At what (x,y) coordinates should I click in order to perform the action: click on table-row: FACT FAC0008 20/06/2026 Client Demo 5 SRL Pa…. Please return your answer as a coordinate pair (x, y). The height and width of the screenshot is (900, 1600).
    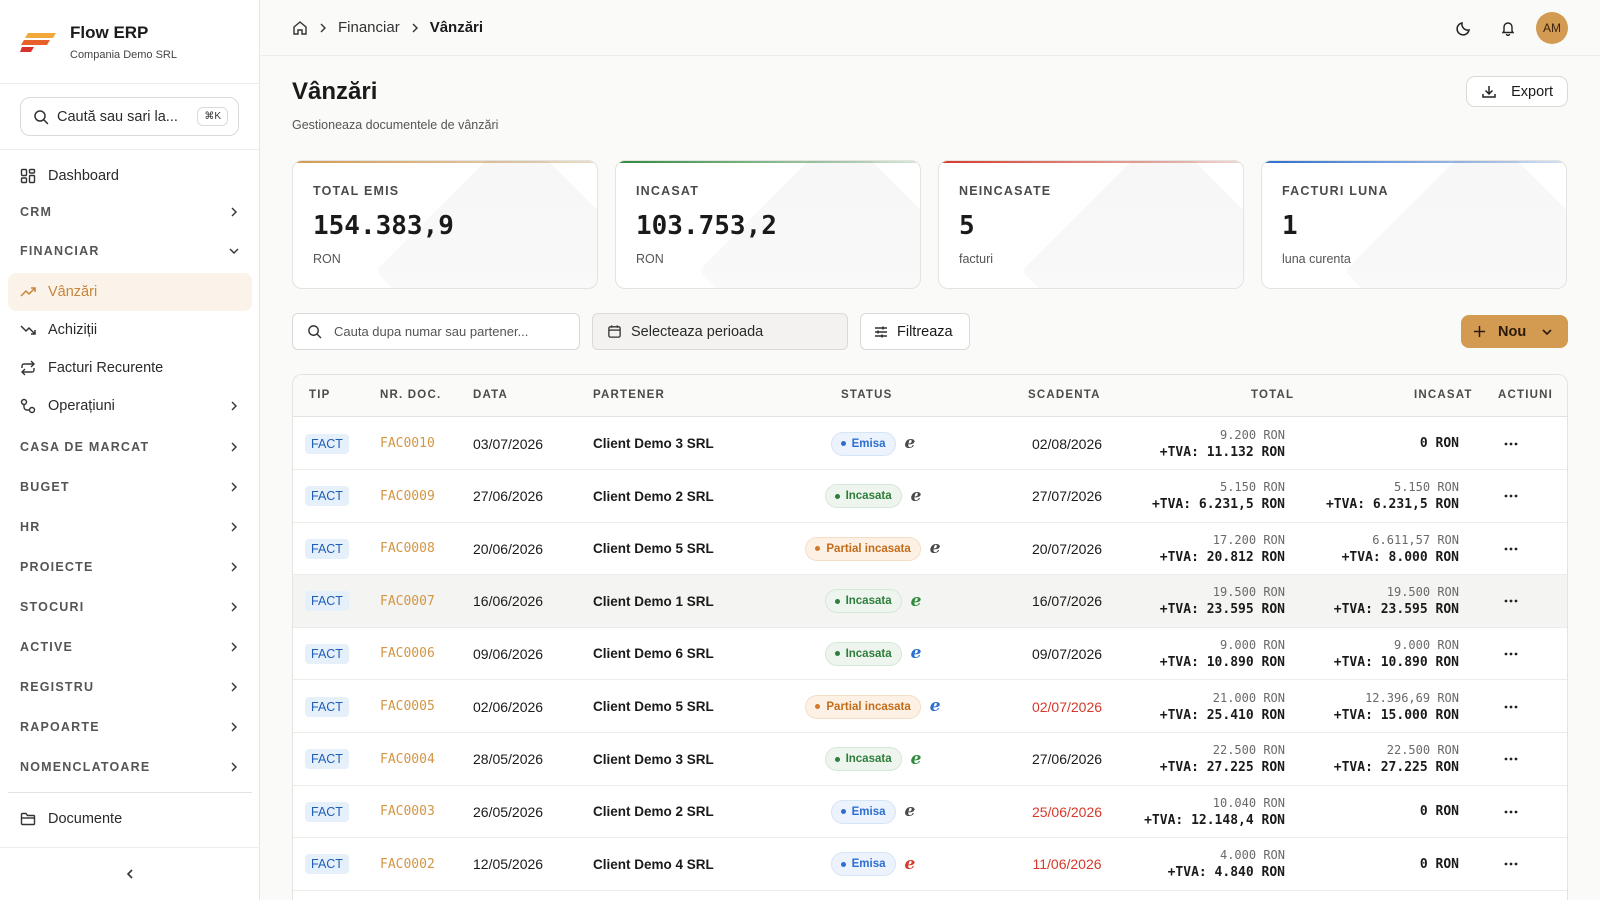
    Looking at the image, I should click on (930, 549).